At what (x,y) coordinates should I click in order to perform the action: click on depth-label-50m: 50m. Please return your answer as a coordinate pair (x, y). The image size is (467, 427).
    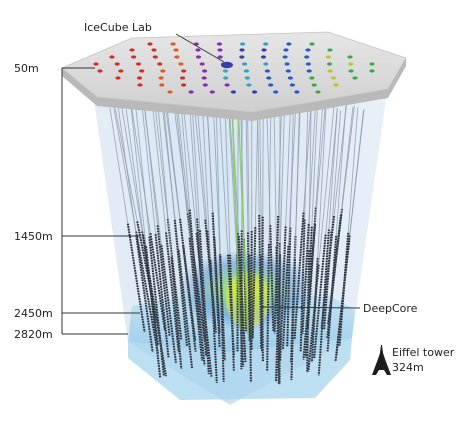
    Looking at the image, I should click on (26, 68).